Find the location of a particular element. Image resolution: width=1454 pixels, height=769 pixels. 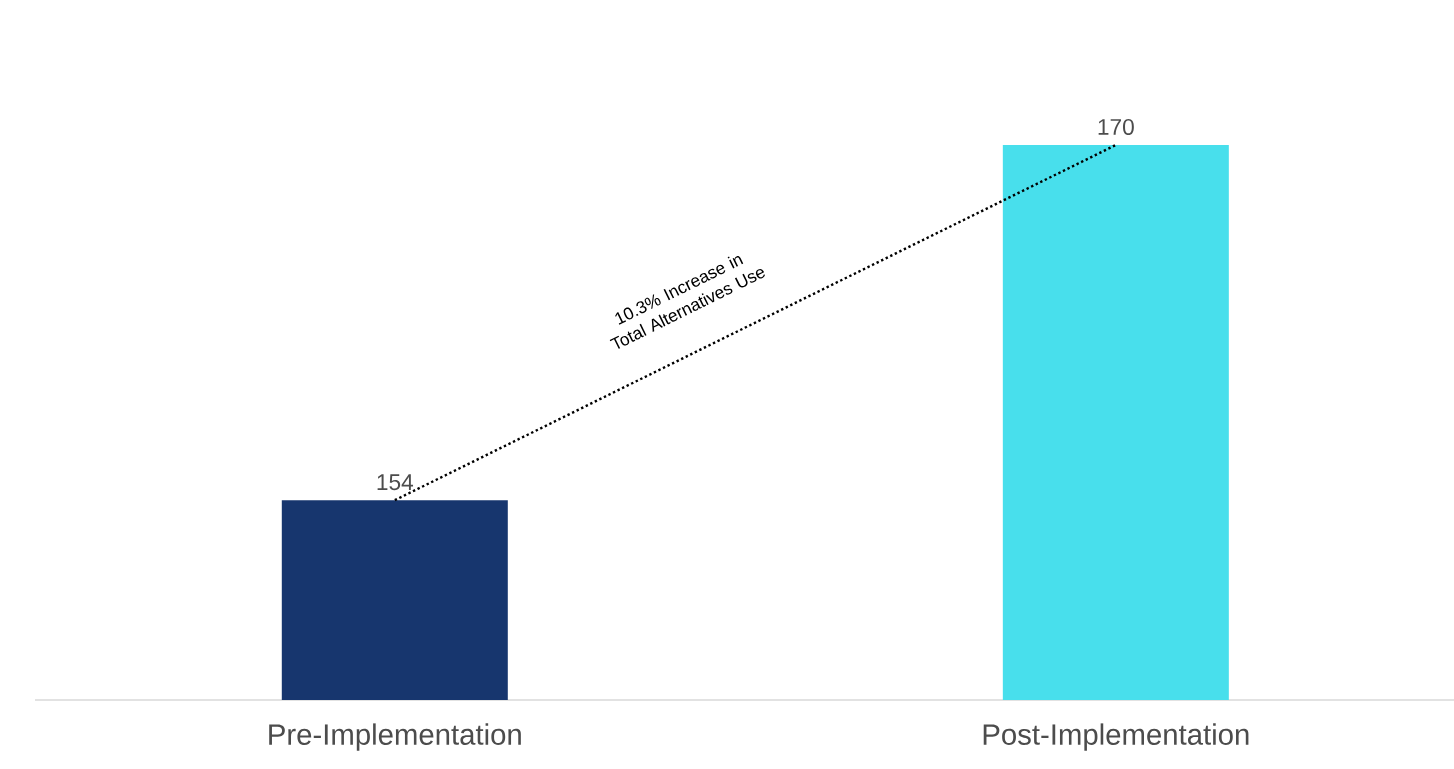

x-tick-label: Post-Implementation is located at coordinates (1116, 737).